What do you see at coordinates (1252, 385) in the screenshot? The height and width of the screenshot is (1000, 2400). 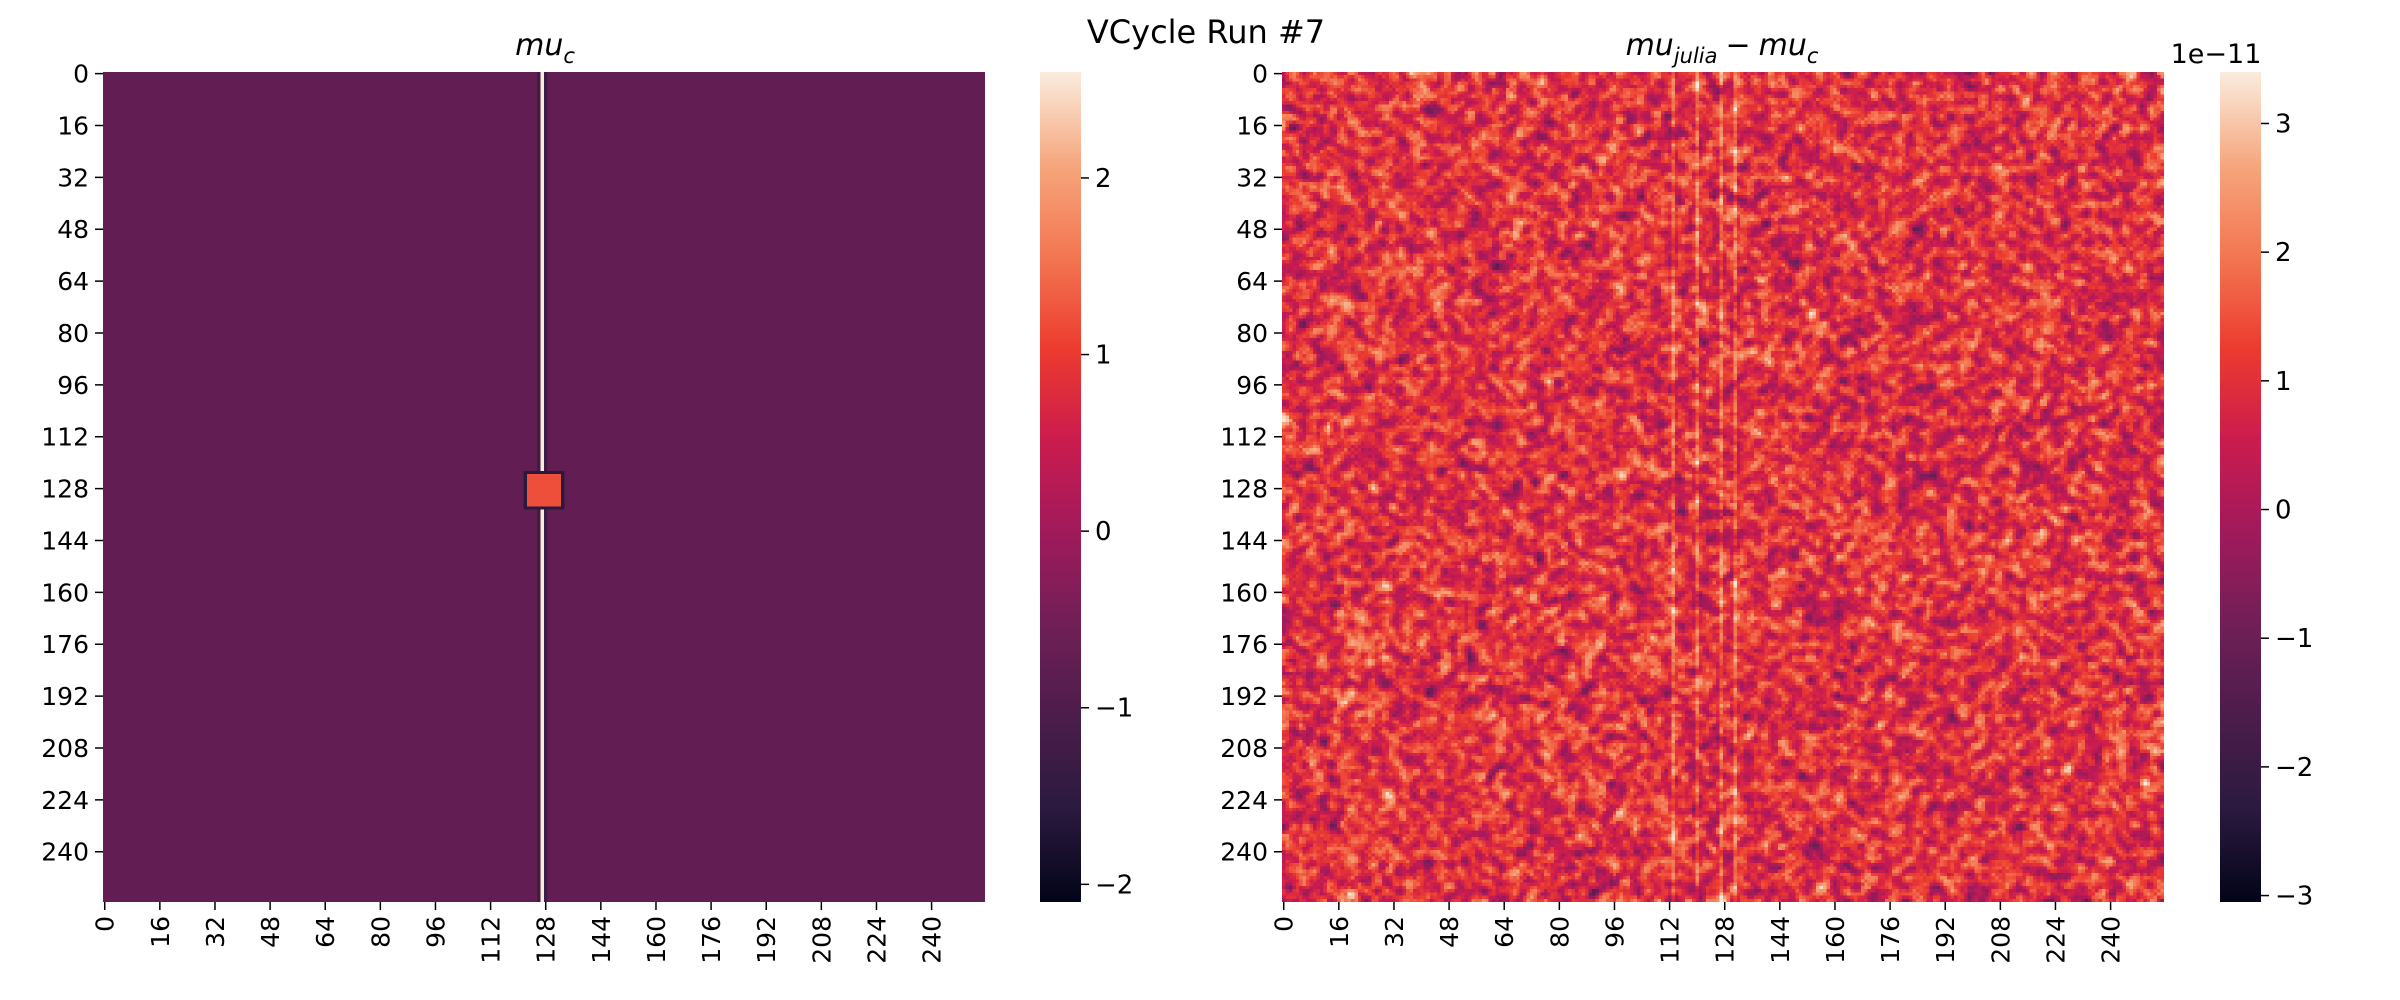 I see `right-y-tick-label: 96` at bounding box center [1252, 385].